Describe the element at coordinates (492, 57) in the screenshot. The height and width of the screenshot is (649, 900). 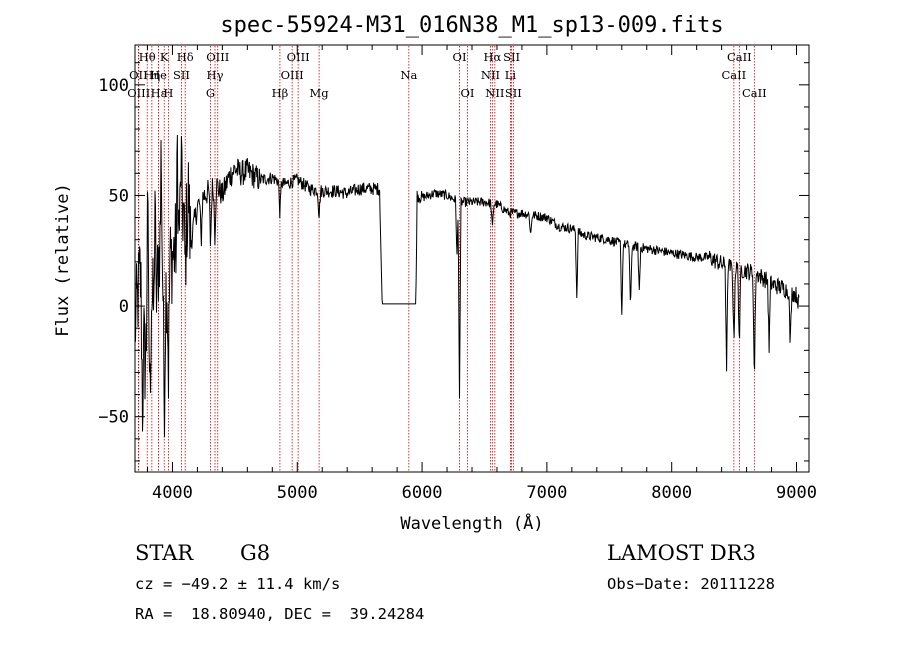
I see `line-marker-label: Hα` at that location.